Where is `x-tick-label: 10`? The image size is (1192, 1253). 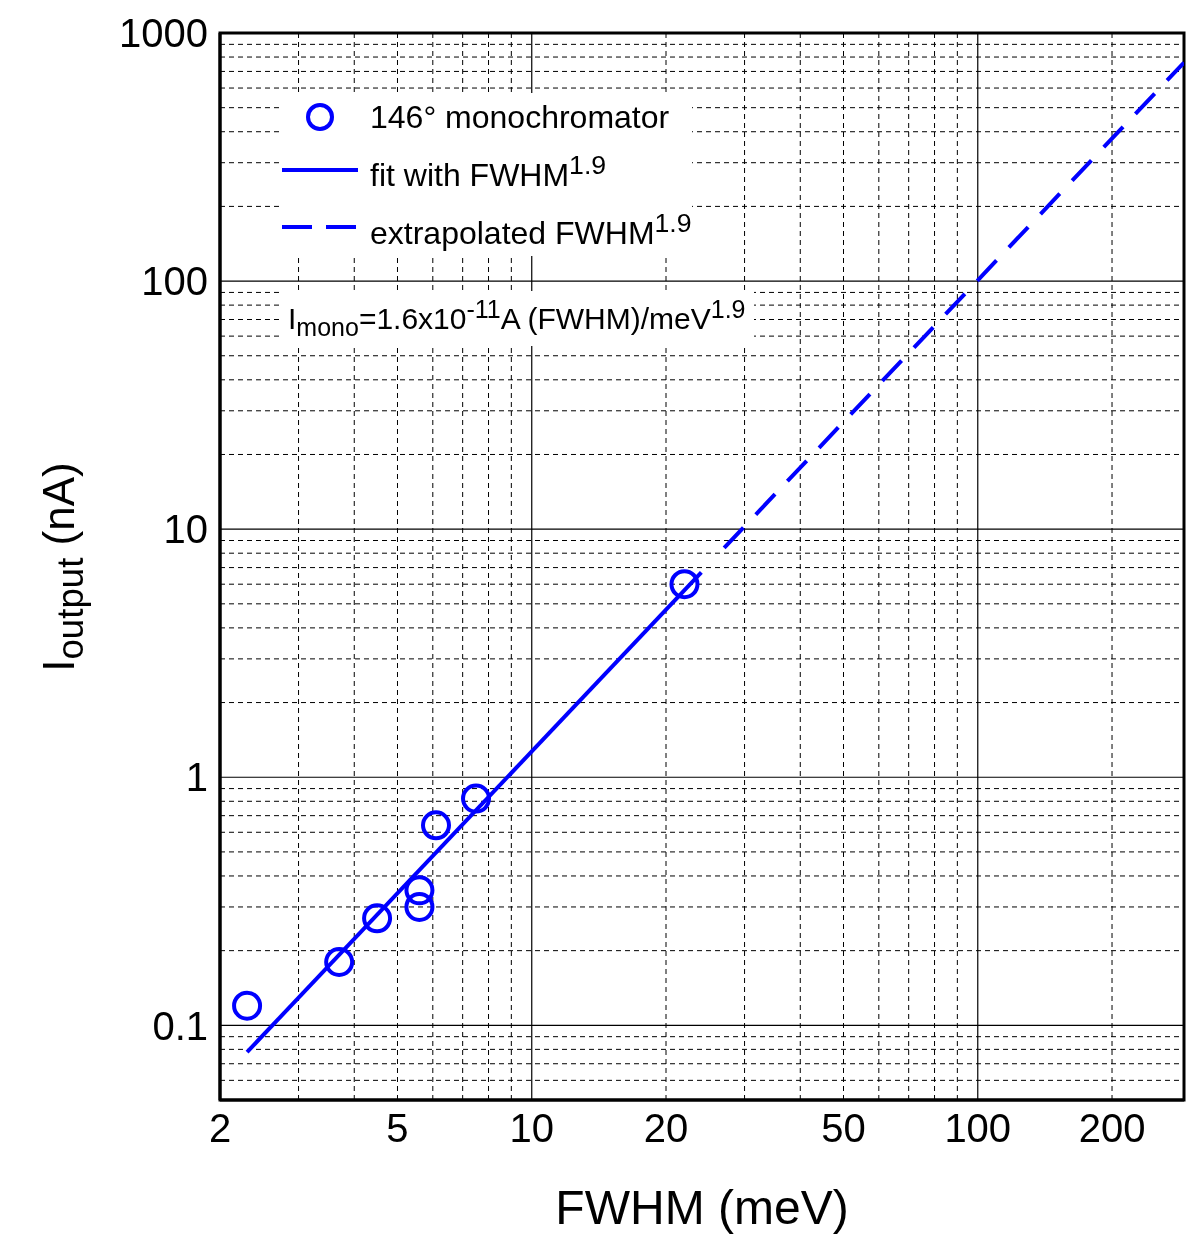
x-tick-label: 10 is located at coordinates (531, 1128).